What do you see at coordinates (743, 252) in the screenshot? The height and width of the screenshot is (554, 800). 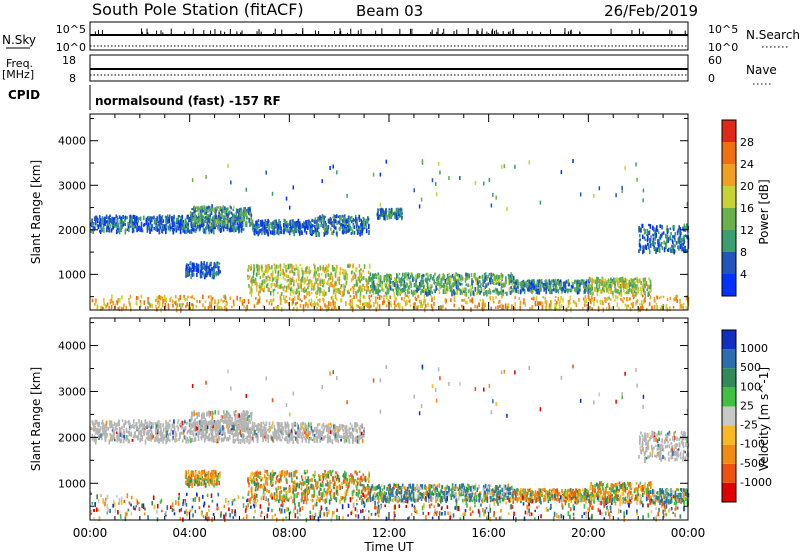 I see `colorbar-tick-label: 8` at bounding box center [743, 252].